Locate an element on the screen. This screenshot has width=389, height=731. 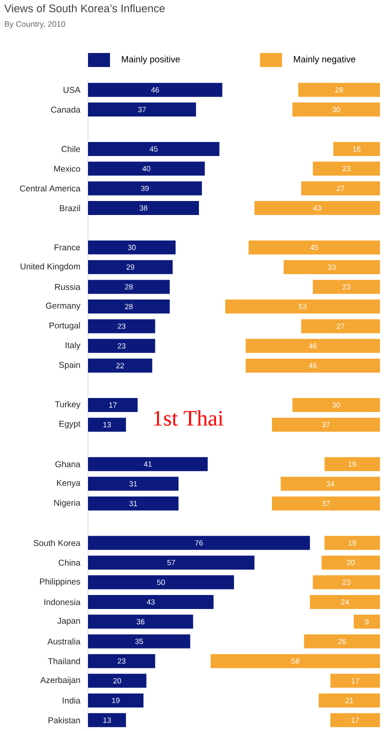
y-tick-label: United Kingdom is located at coordinates (50, 267).